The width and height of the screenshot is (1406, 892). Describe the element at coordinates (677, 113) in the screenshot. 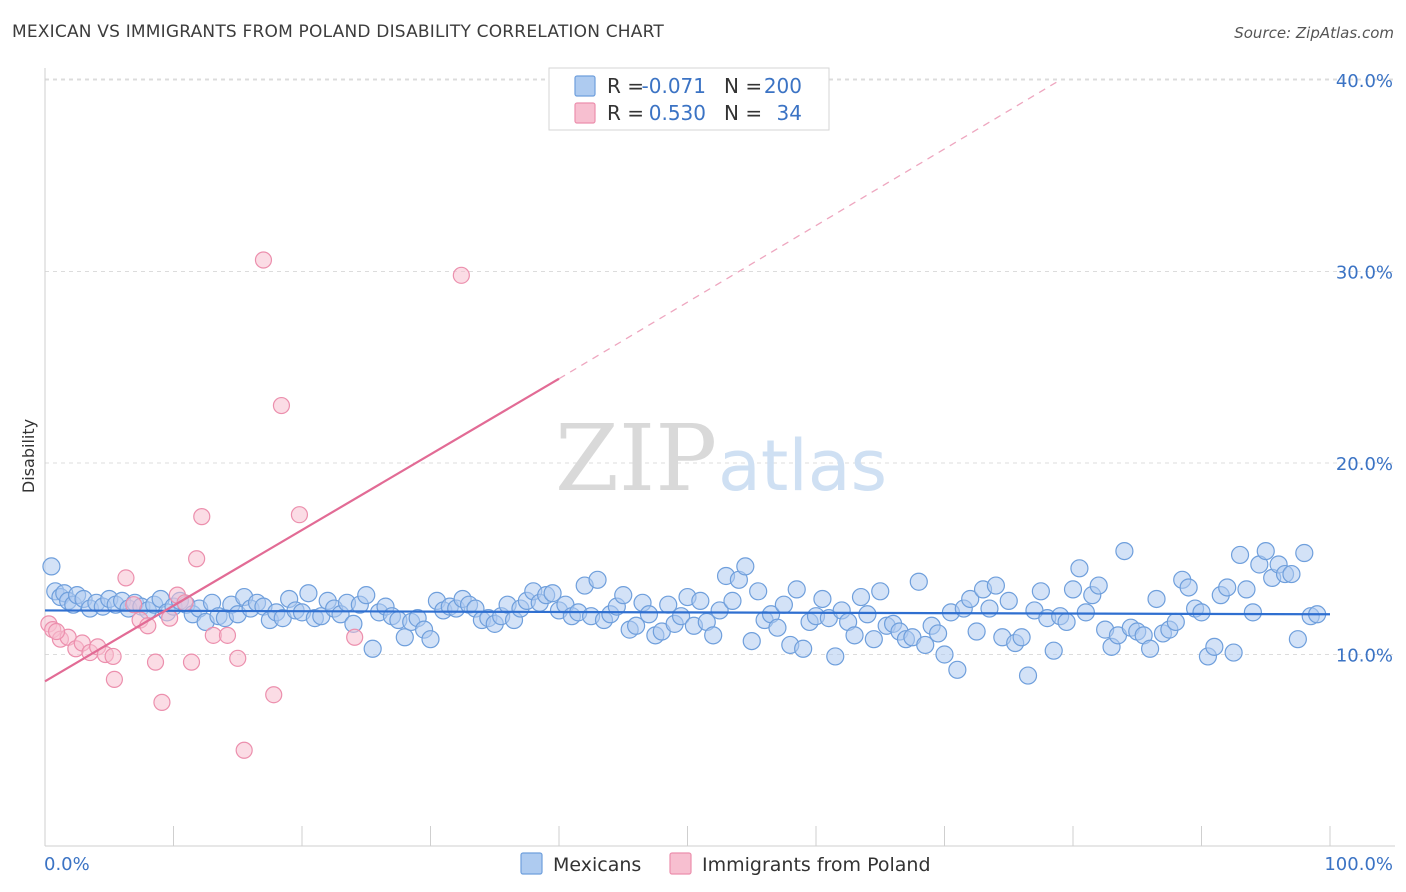

I see `legend-r-value: 0.530` at that location.